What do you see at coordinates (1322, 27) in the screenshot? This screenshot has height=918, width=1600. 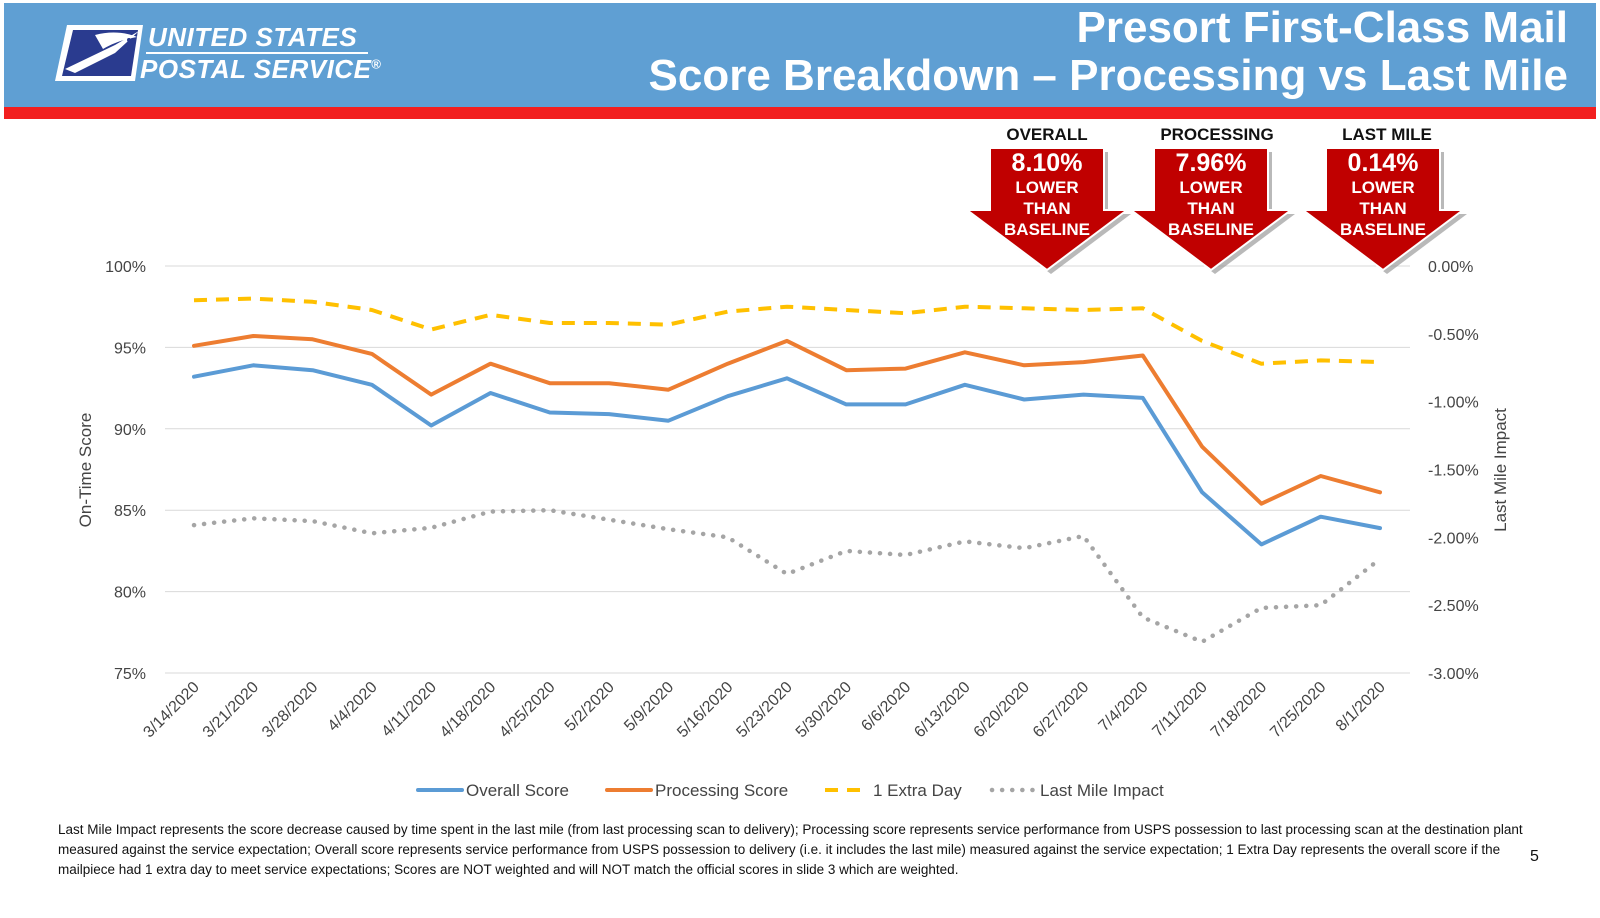 I see `title-line1: Presort First-Class Mail` at bounding box center [1322, 27].